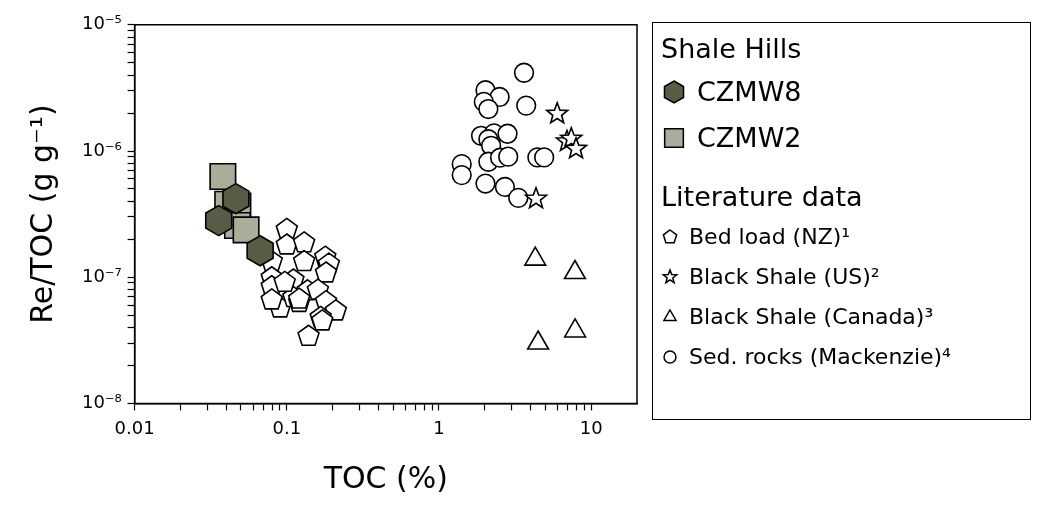 The width and height of the screenshot is (1039, 526). Describe the element at coordinates (102, 402) in the screenshot. I see `y-tick-label: 10⁻⁸` at that location.